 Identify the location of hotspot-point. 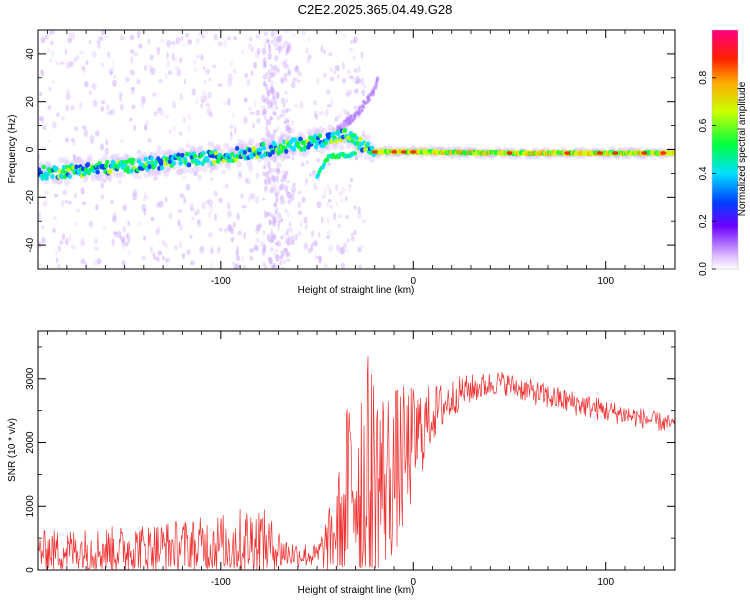
(663, 153).